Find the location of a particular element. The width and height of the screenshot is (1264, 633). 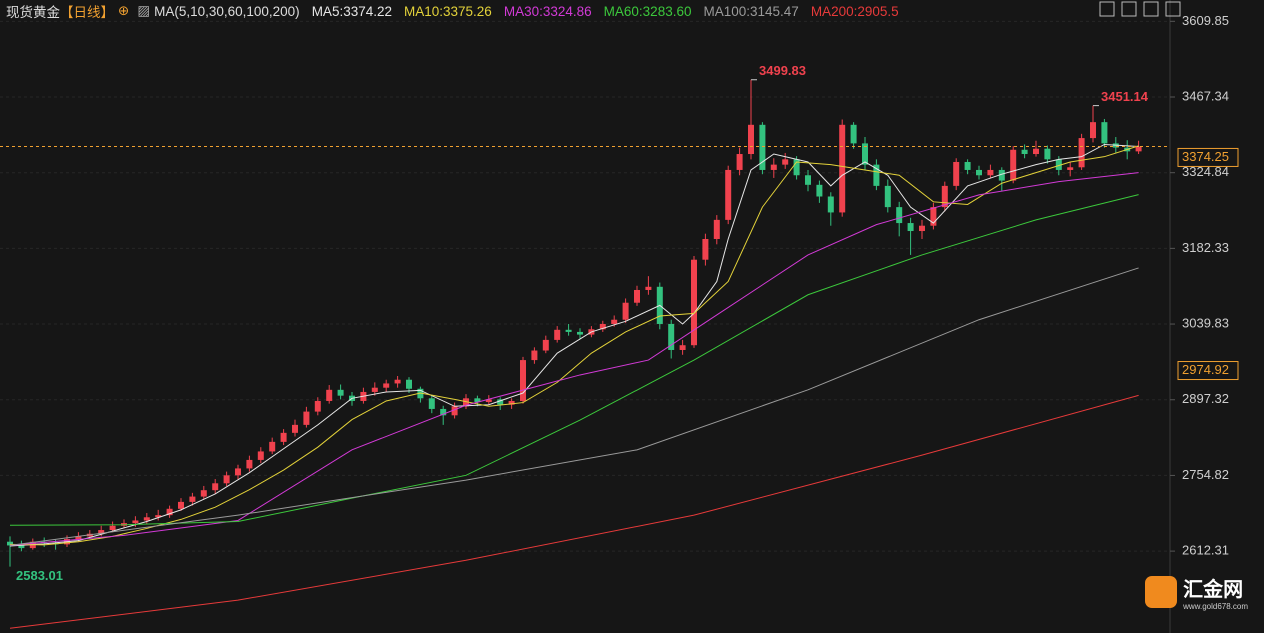

logo: 汇金网 www.gold678.com is located at coordinates (1196, 592).